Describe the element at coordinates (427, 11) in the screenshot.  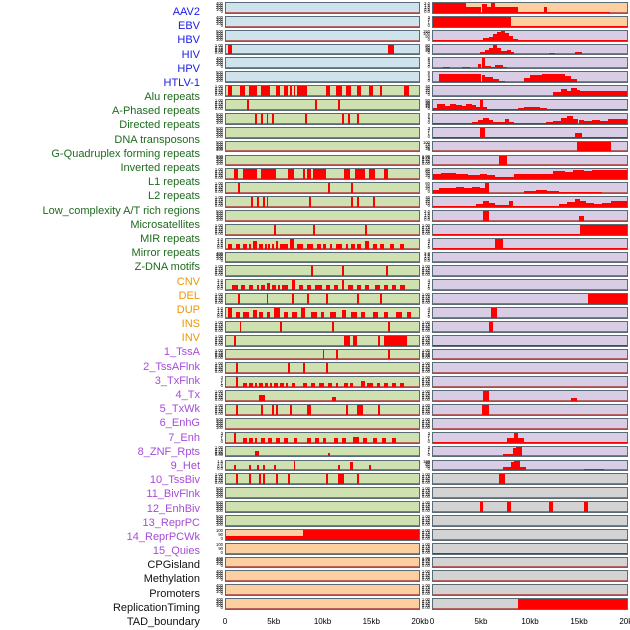
I see `y-tick-label: 0.0` at that location.